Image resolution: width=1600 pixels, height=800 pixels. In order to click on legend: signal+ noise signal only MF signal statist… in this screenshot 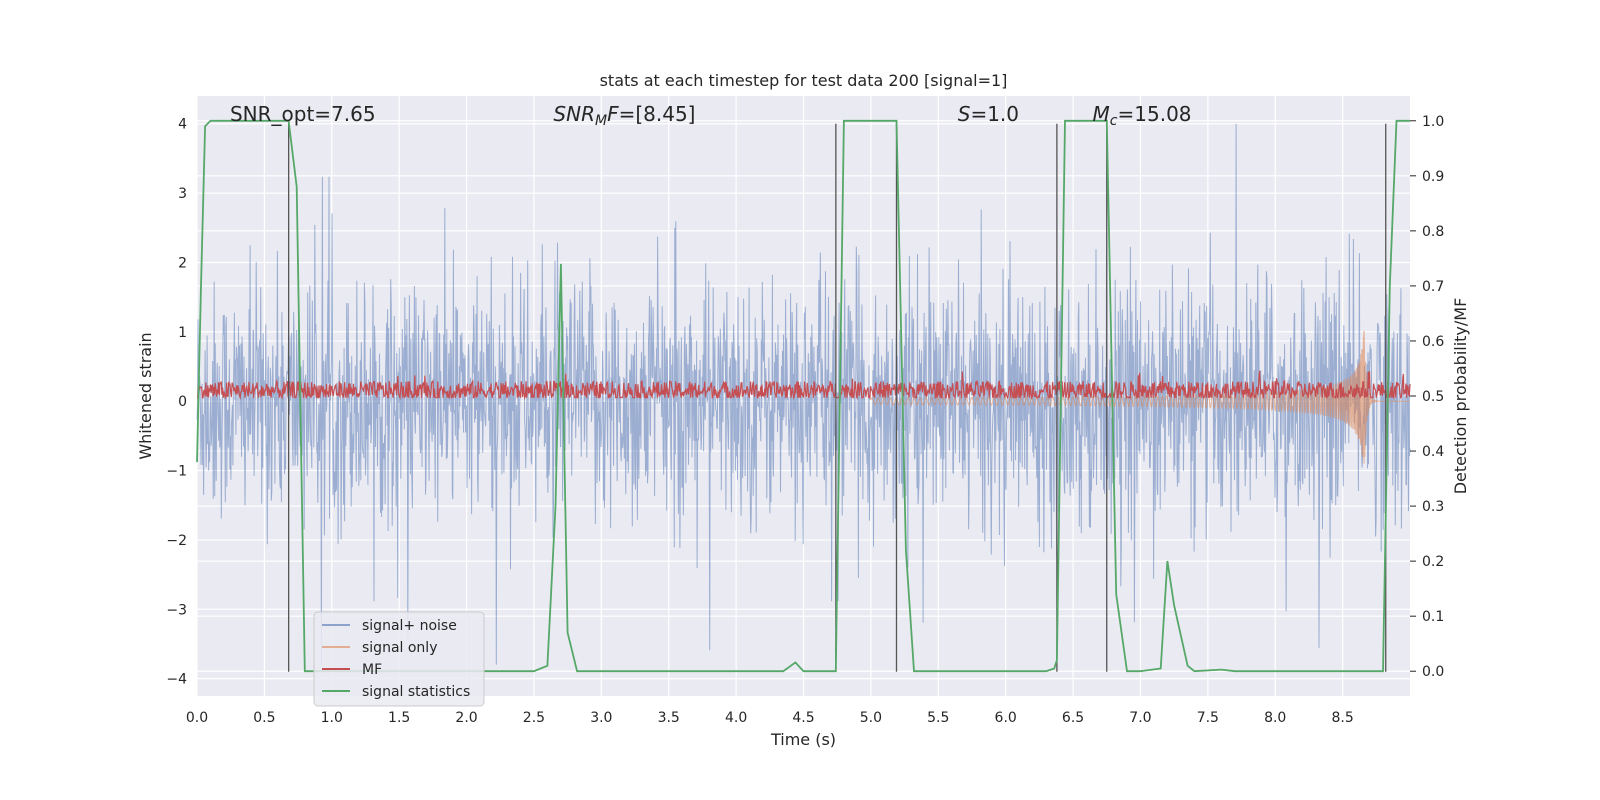, I will do `click(399, 659)`.